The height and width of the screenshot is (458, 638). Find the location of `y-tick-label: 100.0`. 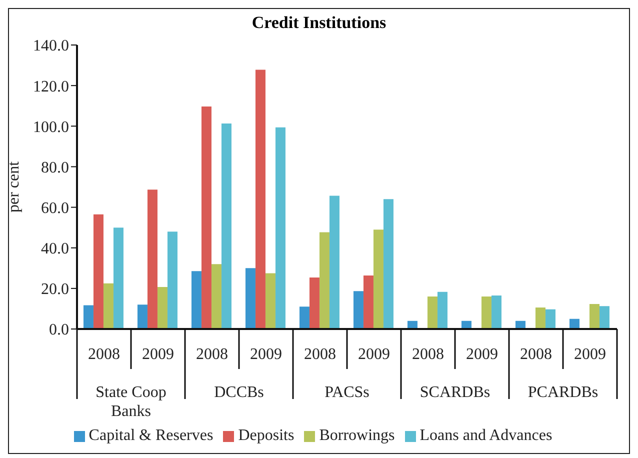

y-tick-label: 100.0 is located at coordinates (51, 127).